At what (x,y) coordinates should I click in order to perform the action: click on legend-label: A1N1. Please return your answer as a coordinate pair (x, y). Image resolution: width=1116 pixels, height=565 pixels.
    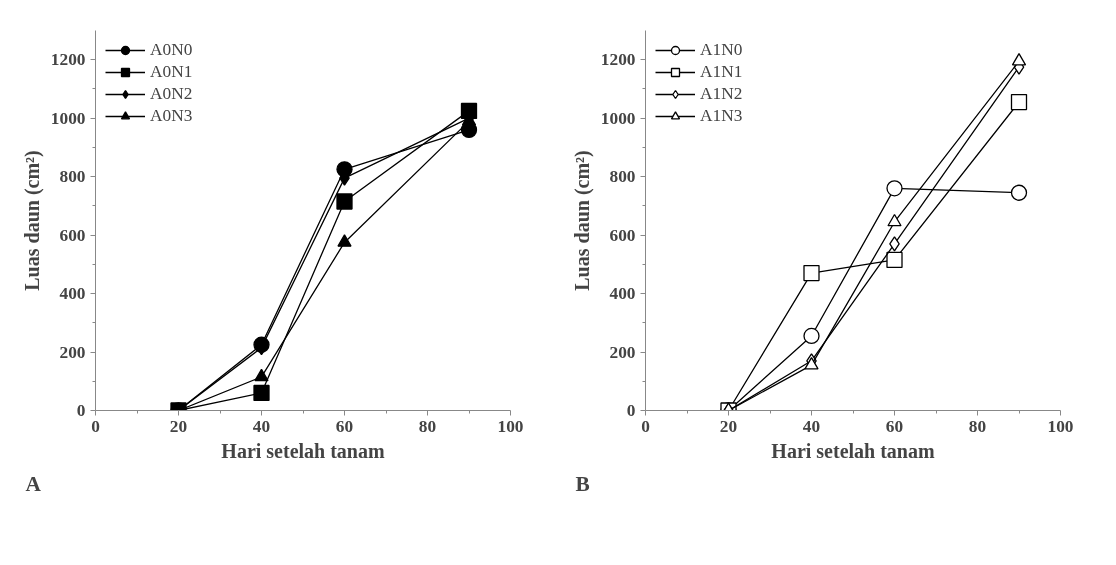
    Looking at the image, I should click on (721, 72).